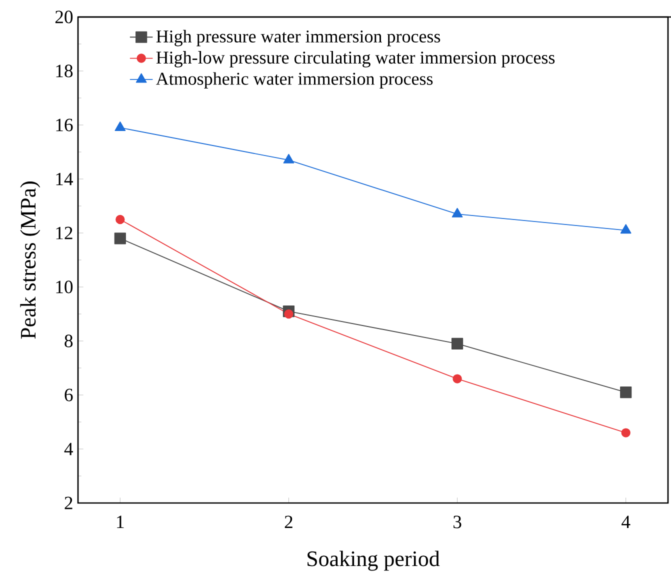 This screenshot has width=671, height=581. I want to click on legend-label: High pressure water immersion process, so click(298, 38).